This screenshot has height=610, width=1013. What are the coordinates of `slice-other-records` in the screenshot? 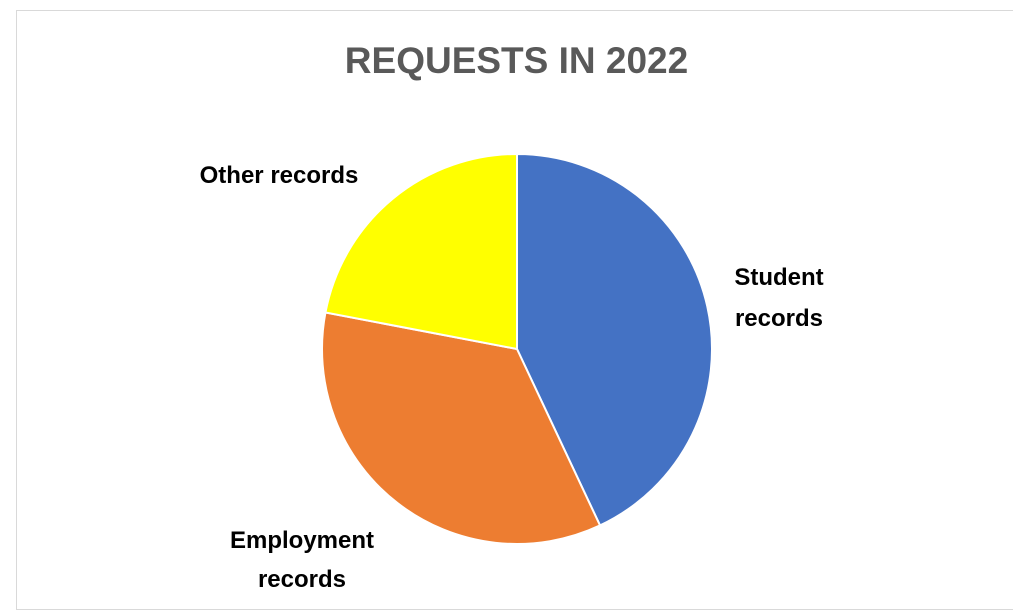 It's located at (421, 251).